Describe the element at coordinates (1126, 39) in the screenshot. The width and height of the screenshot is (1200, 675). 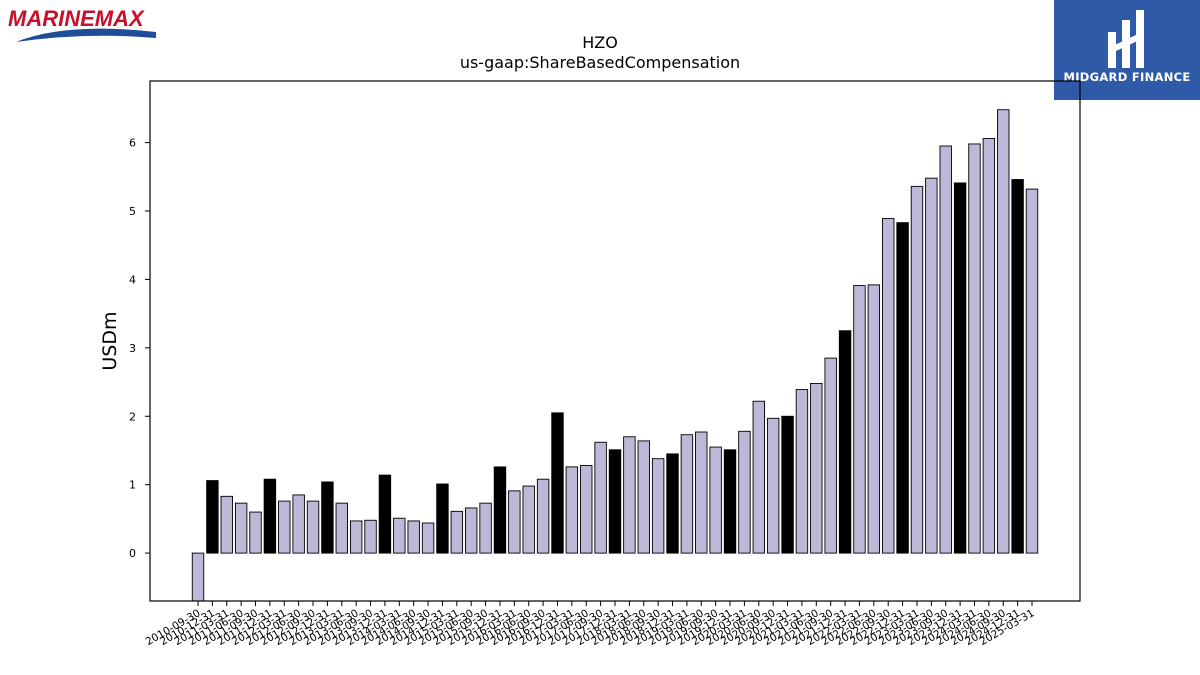
I see `midgard-mark-icon` at that location.